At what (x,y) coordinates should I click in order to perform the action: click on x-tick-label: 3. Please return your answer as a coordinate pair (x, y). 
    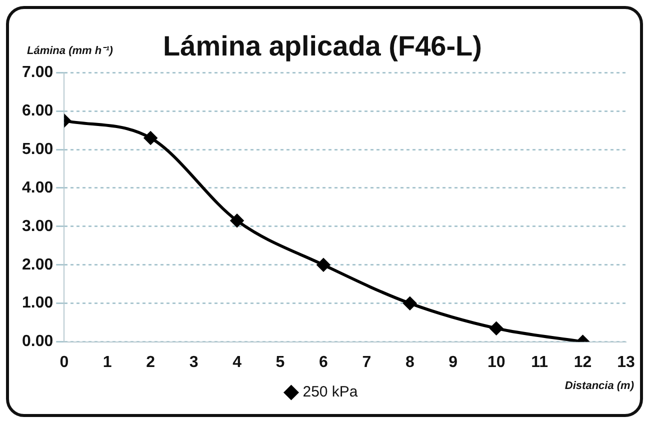
    Looking at the image, I should click on (193, 362).